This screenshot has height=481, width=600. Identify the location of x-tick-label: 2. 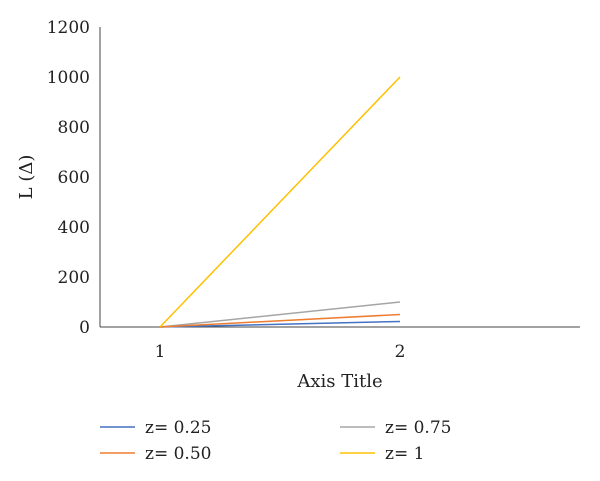
(400, 352).